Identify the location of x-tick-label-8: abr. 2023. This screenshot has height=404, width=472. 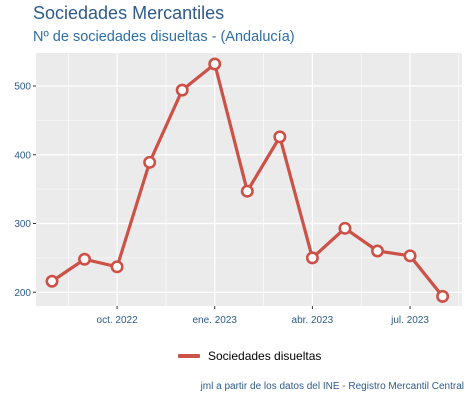
(313, 320).